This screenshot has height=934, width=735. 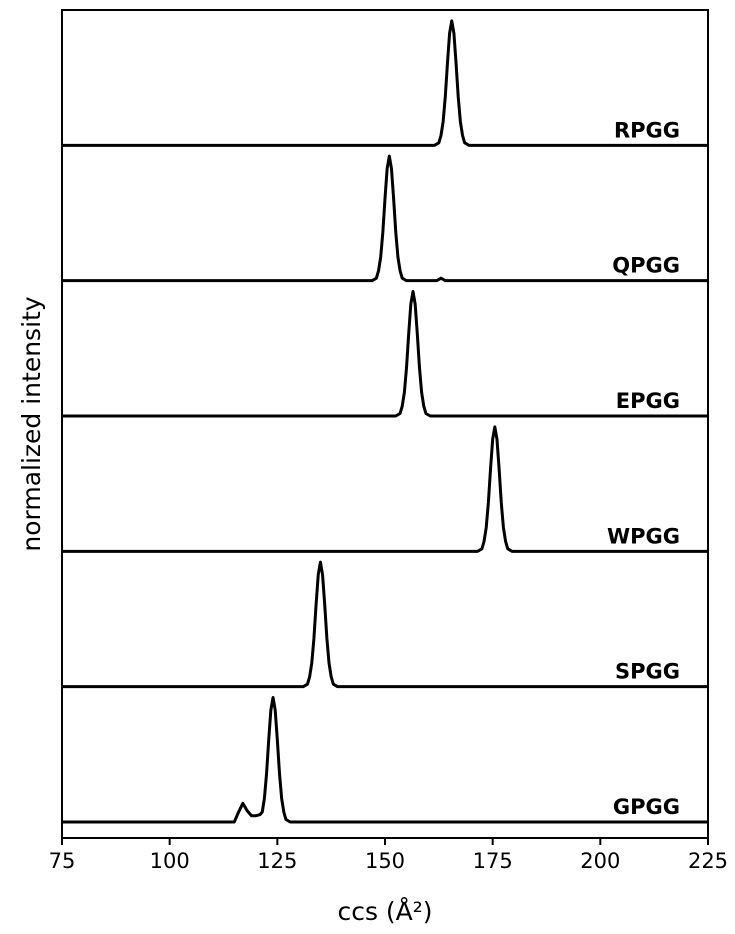 What do you see at coordinates (600, 861) in the screenshot?
I see `x-tick-label: 200` at bounding box center [600, 861].